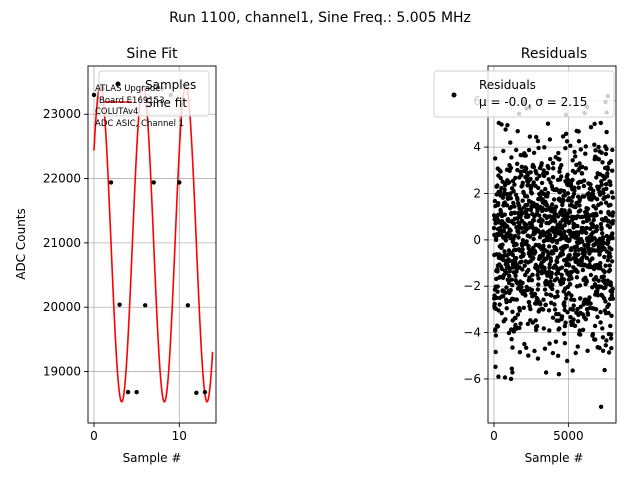 Image resolution: width=640 pixels, height=480 pixels. I want to click on annotation-line-3: COLUTAv4, so click(116, 112).